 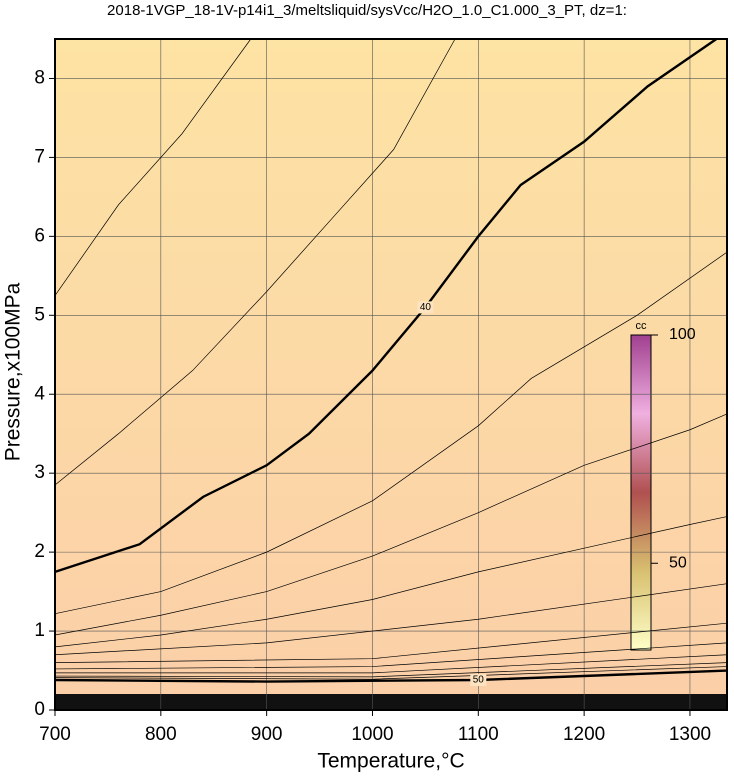 I want to click on x-tick-label: 1000, so click(x=372, y=734).